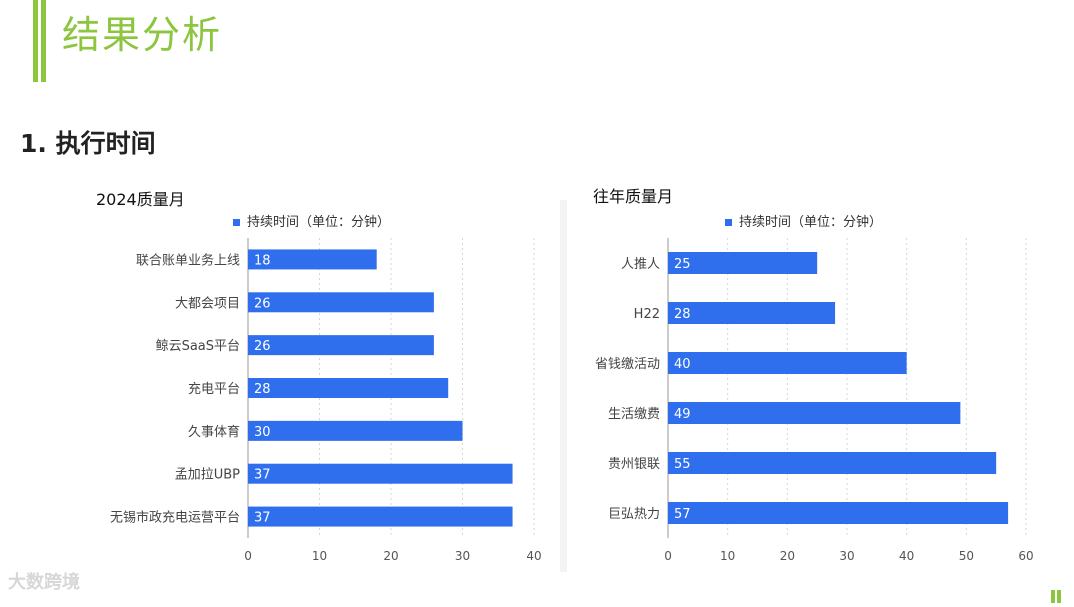  What do you see at coordinates (647, 314) in the screenshot?
I see `chart-2-category-label: H22` at bounding box center [647, 314].